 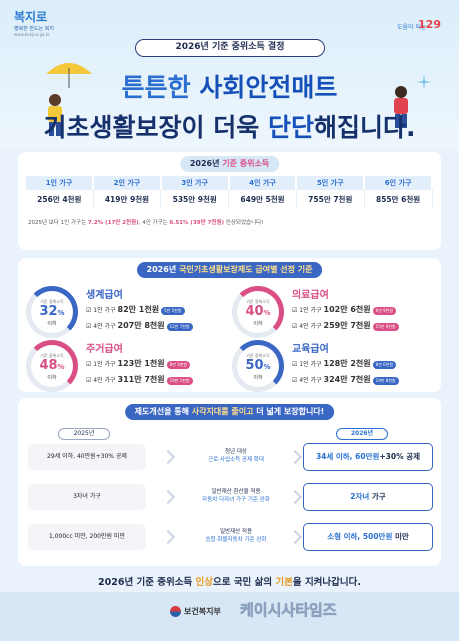 I want to click on new-criteria-highlight: 소형 이하, 500만원, so click(x=360, y=536).